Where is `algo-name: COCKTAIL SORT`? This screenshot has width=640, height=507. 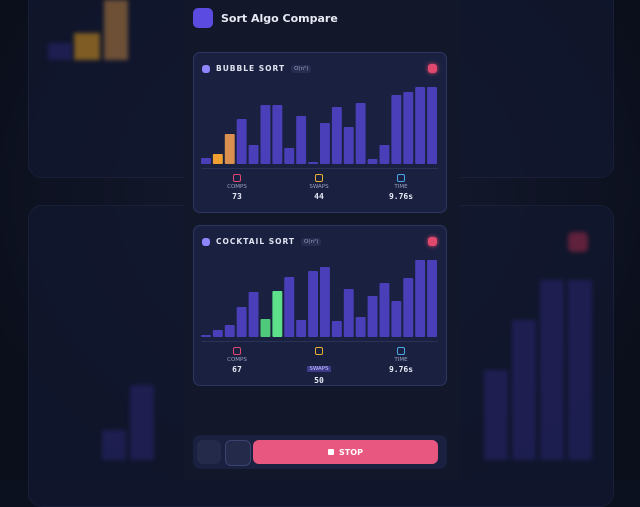 algo-name: COCKTAIL SORT is located at coordinates (256, 241).